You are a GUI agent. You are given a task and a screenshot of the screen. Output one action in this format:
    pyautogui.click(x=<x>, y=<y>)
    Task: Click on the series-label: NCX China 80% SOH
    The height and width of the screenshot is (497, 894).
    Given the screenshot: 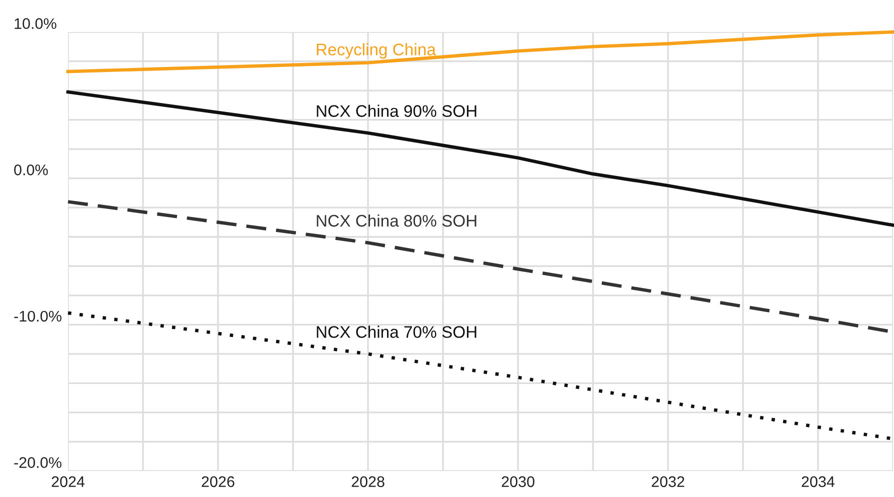 What is the action you would take?
    pyautogui.click(x=396, y=220)
    